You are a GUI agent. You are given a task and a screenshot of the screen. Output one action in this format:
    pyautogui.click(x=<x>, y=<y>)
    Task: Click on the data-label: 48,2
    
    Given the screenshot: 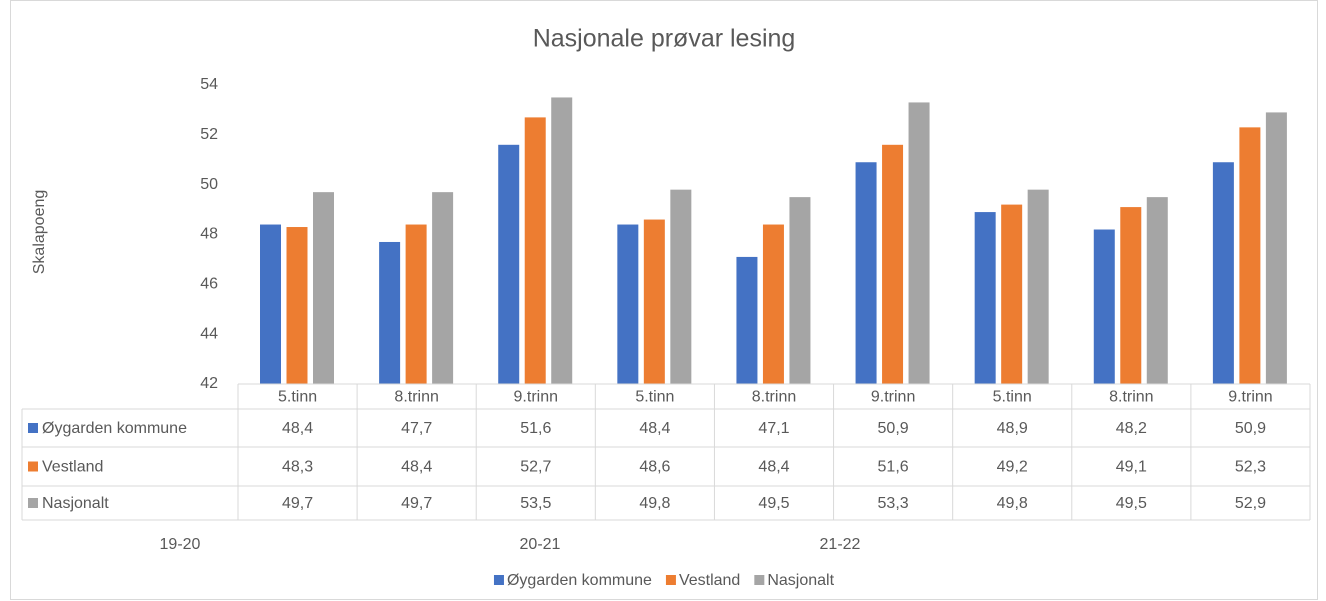 What is the action you would take?
    pyautogui.click(x=1131, y=428)
    